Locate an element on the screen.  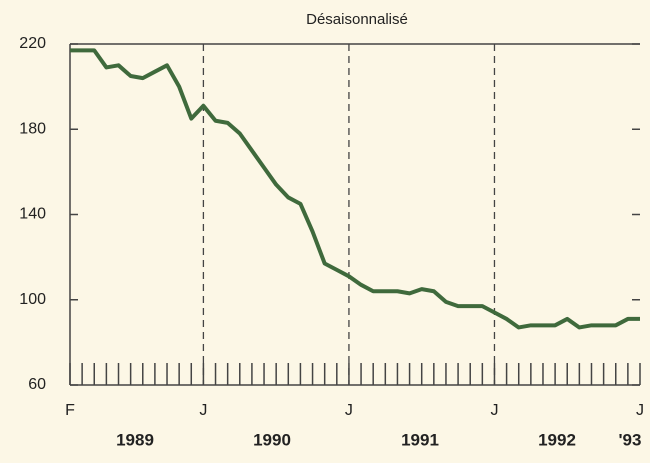
chart-title: Désaisonnalisé is located at coordinates (357, 19).